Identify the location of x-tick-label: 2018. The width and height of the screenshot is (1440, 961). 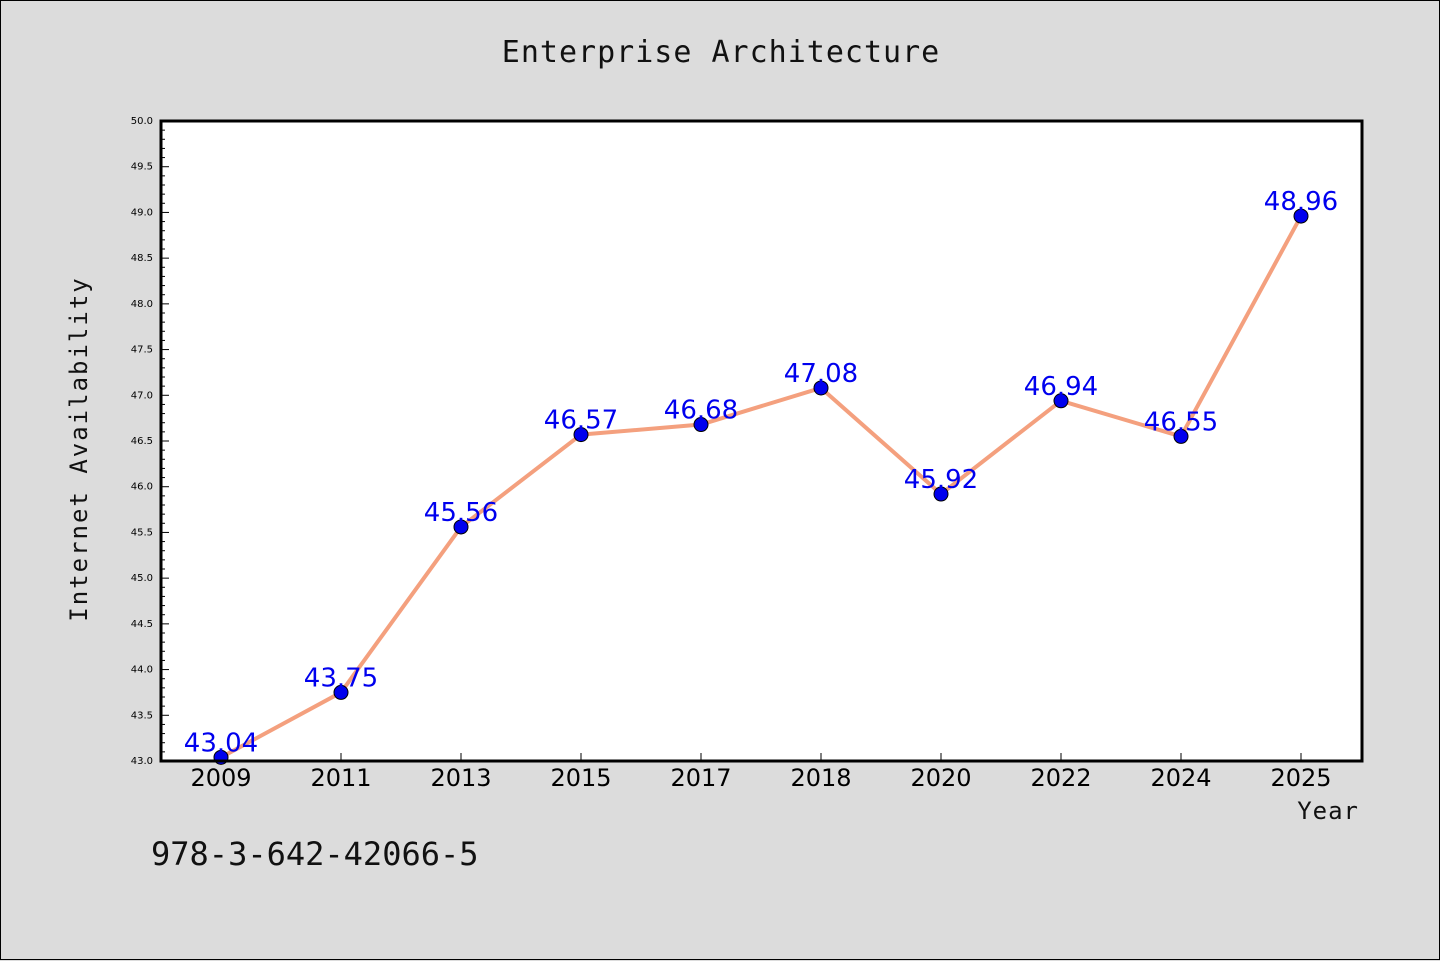
(820, 778).